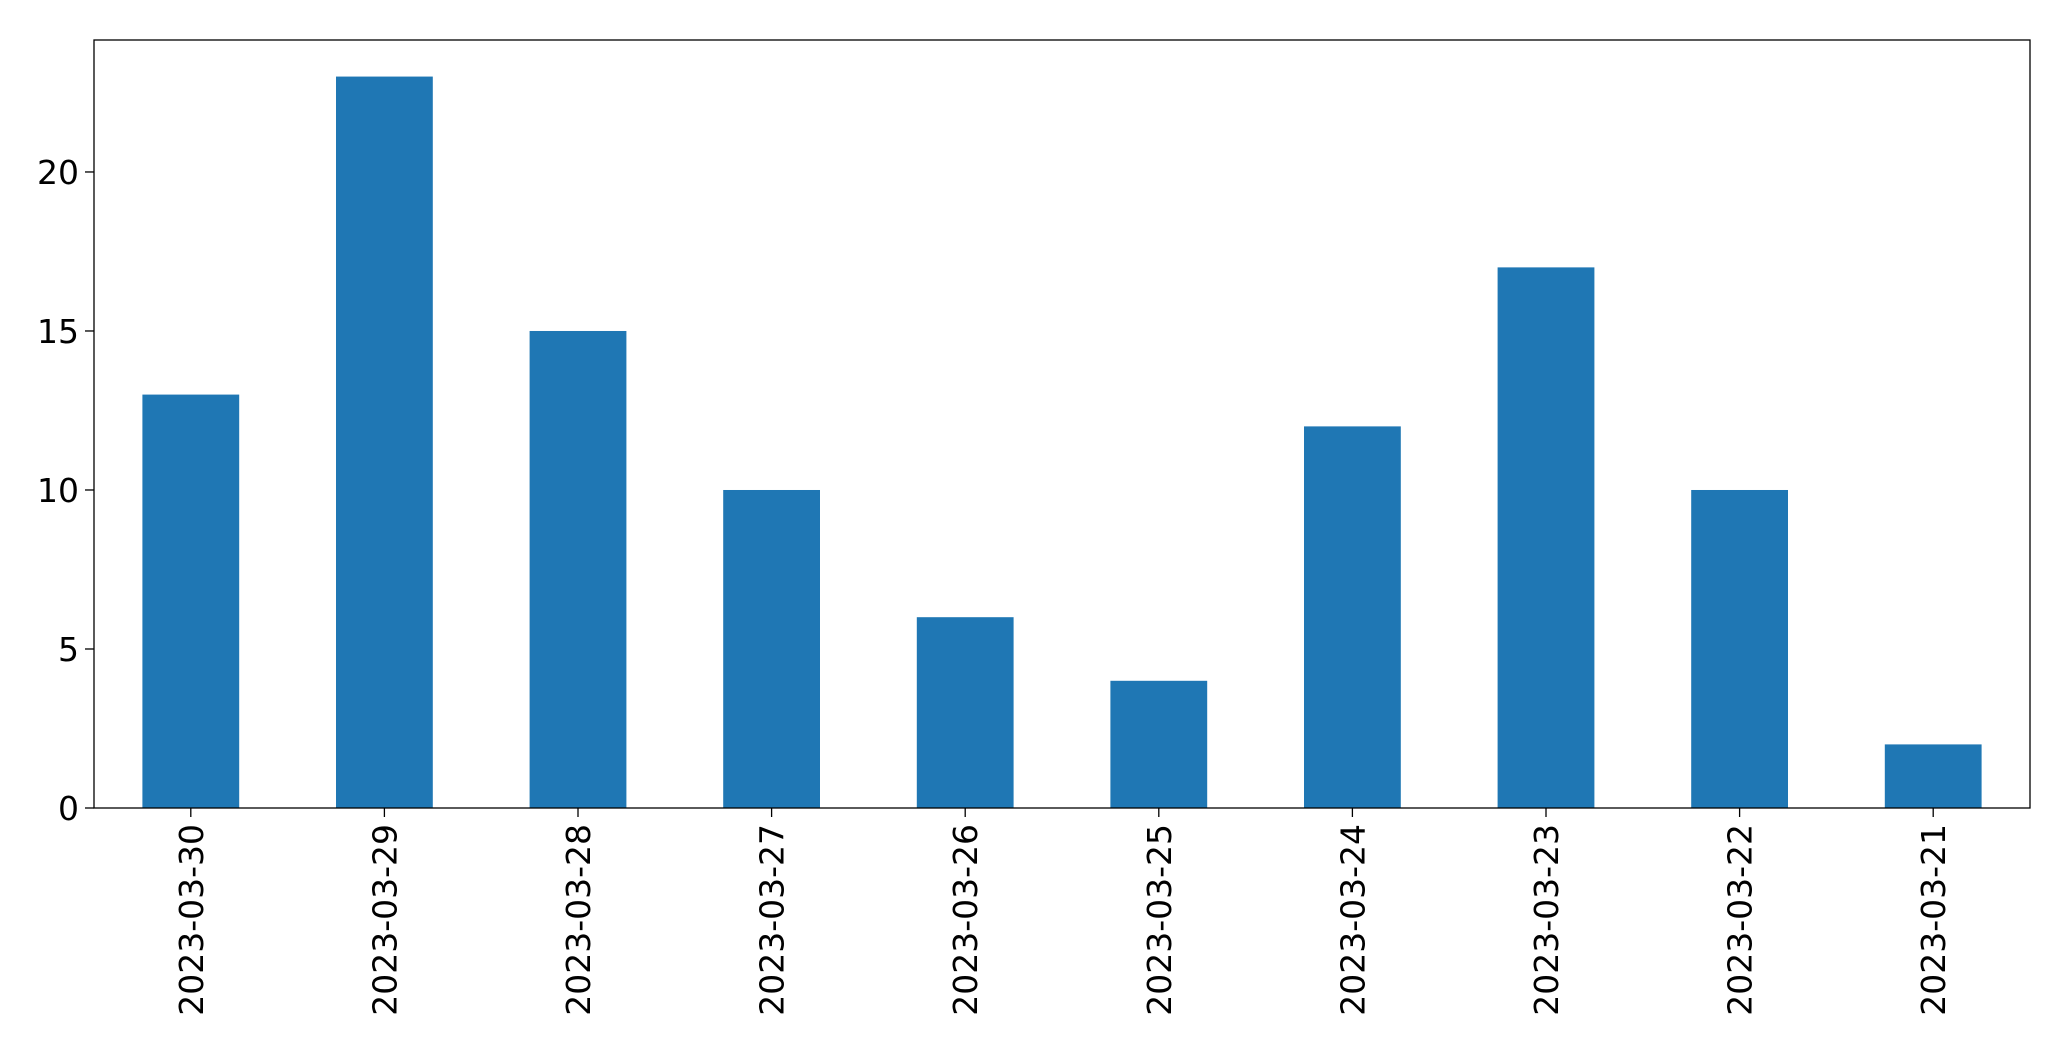 The width and height of the screenshot is (2071, 1061). Describe the element at coordinates (68, 649) in the screenshot. I see `y-tick-label: 5` at that location.